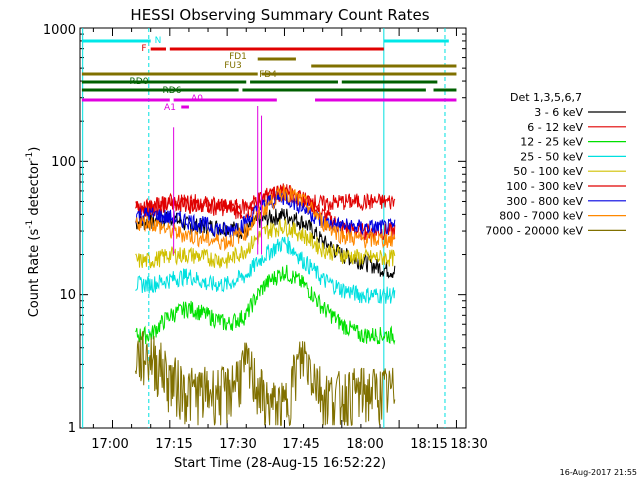 The image size is (640, 480). What do you see at coordinates (33, 232) in the screenshot?
I see `y-axis-label: Count Rate (s-1 detector-1)` at bounding box center [33, 232].